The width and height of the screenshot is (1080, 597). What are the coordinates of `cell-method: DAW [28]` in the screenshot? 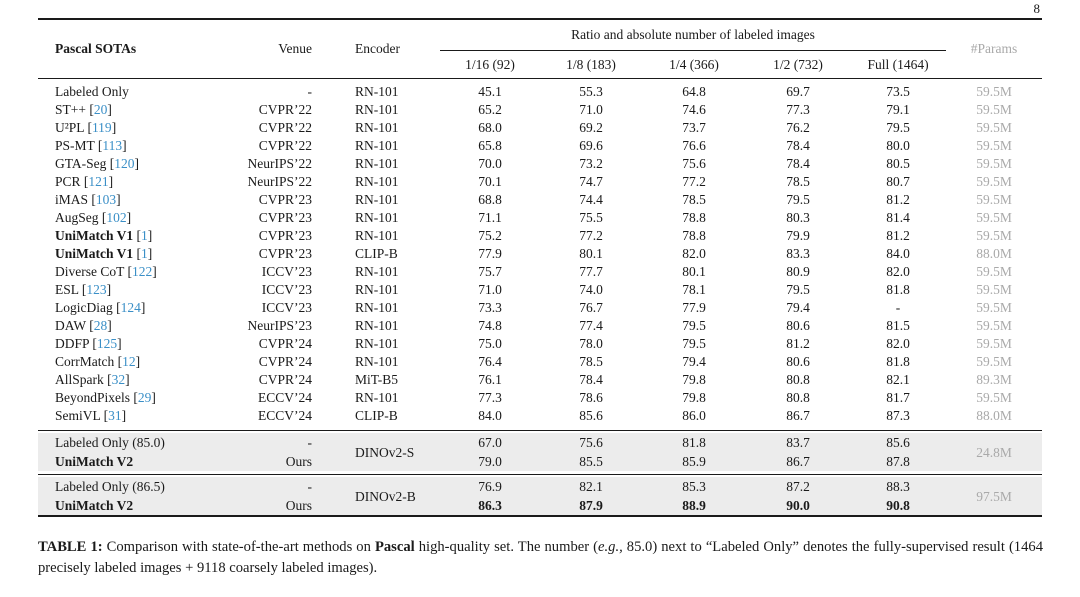 It's located at (83, 325).